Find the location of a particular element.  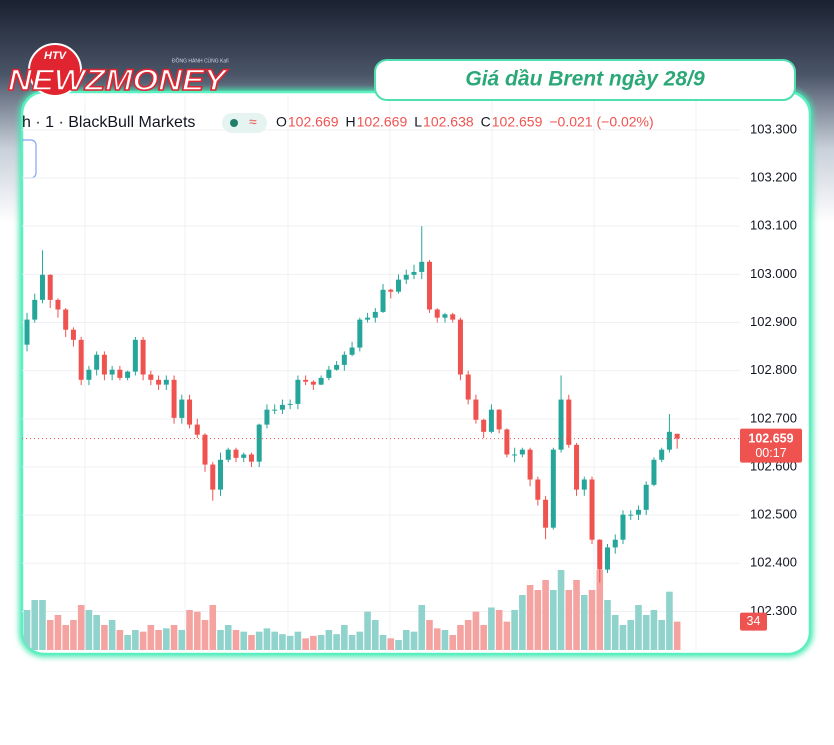

logo-badge: HTV is located at coordinates (56, 56).